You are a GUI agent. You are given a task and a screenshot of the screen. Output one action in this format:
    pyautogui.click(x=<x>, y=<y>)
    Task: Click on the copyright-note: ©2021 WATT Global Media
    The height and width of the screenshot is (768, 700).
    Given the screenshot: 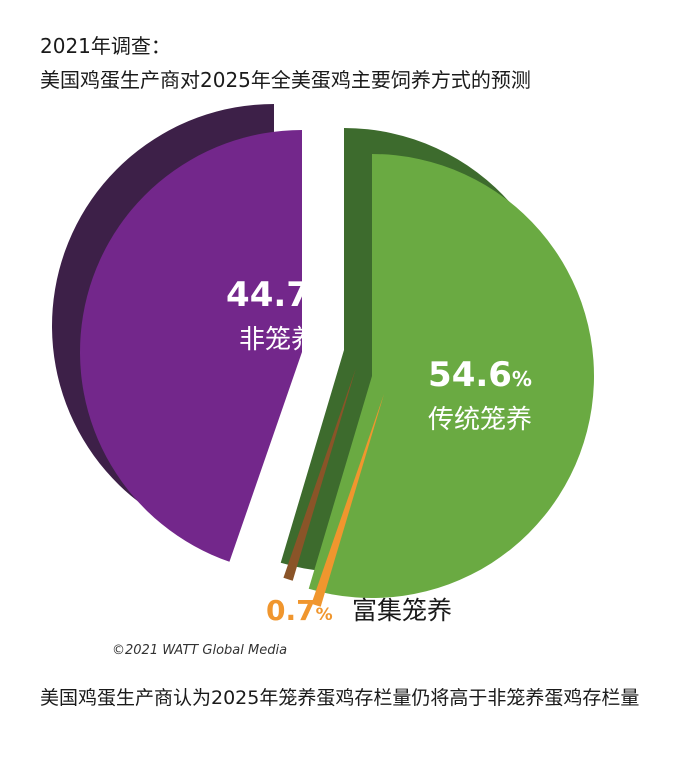 What is the action you would take?
    pyautogui.click(x=200, y=650)
    